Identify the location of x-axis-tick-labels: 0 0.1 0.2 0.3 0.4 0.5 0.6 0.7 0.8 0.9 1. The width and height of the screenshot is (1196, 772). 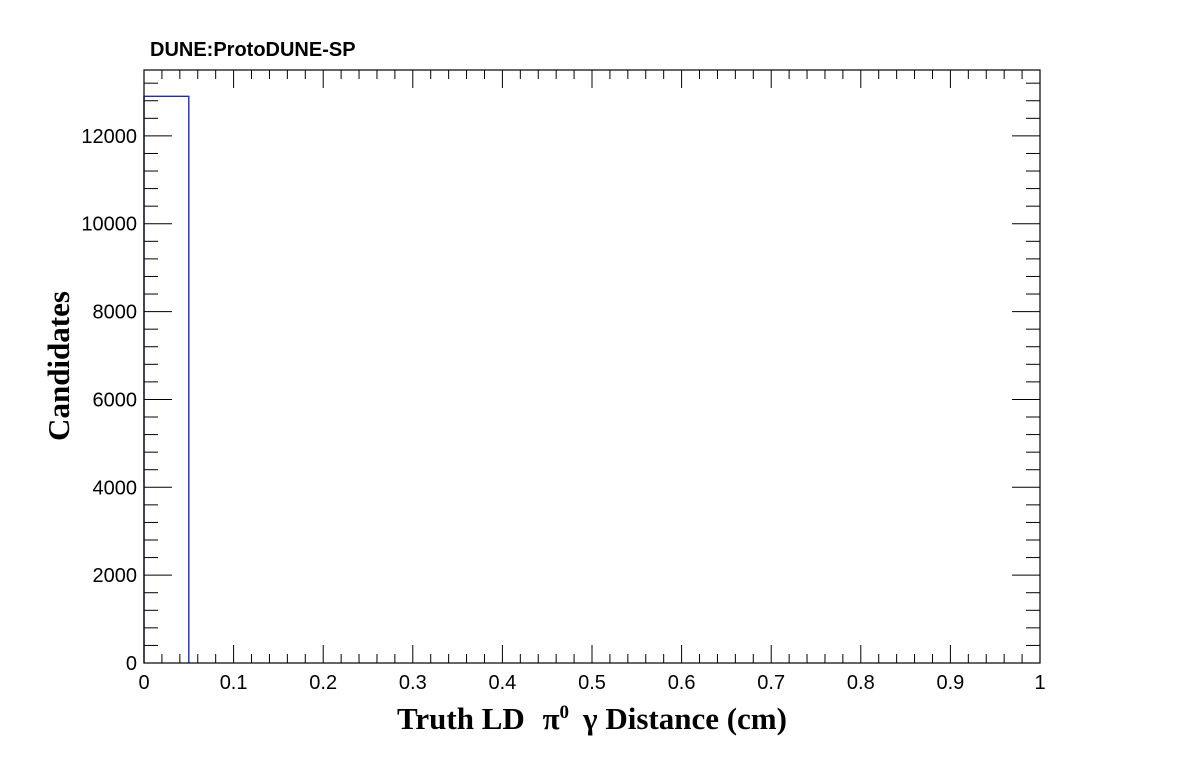
(591, 683).